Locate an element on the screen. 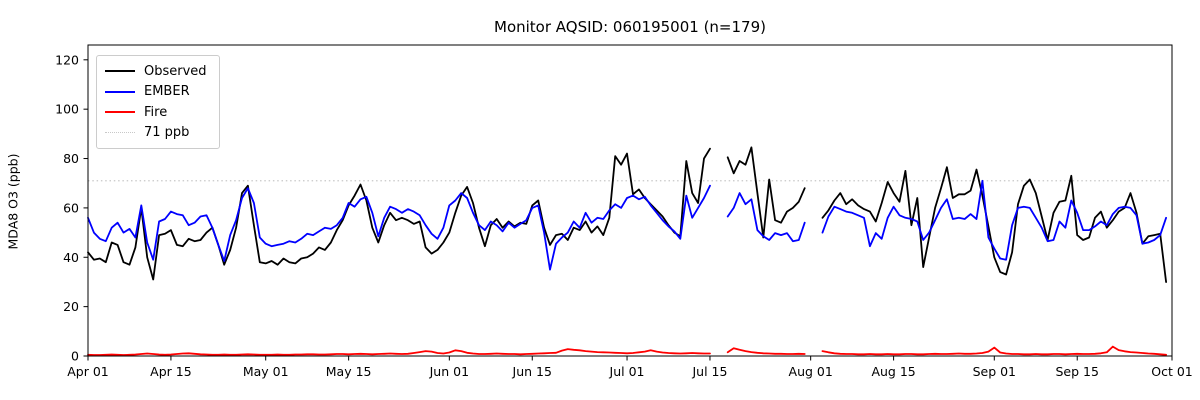  legend: Observed EMBER Fire 71 ppb is located at coordinates (158, 102).